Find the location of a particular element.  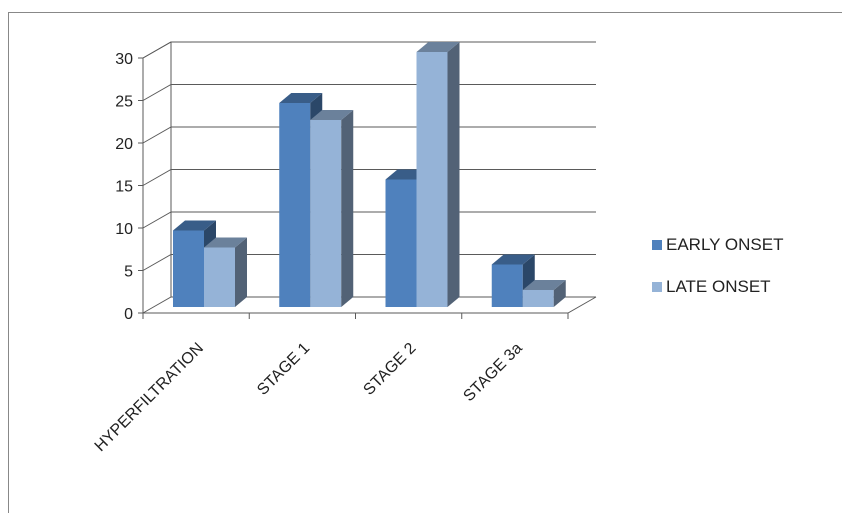

x-tick-labels: HYPERFILTRATION STAGE 1 STAGE 2 STAGE 3a is located at coordinates (309, 397).